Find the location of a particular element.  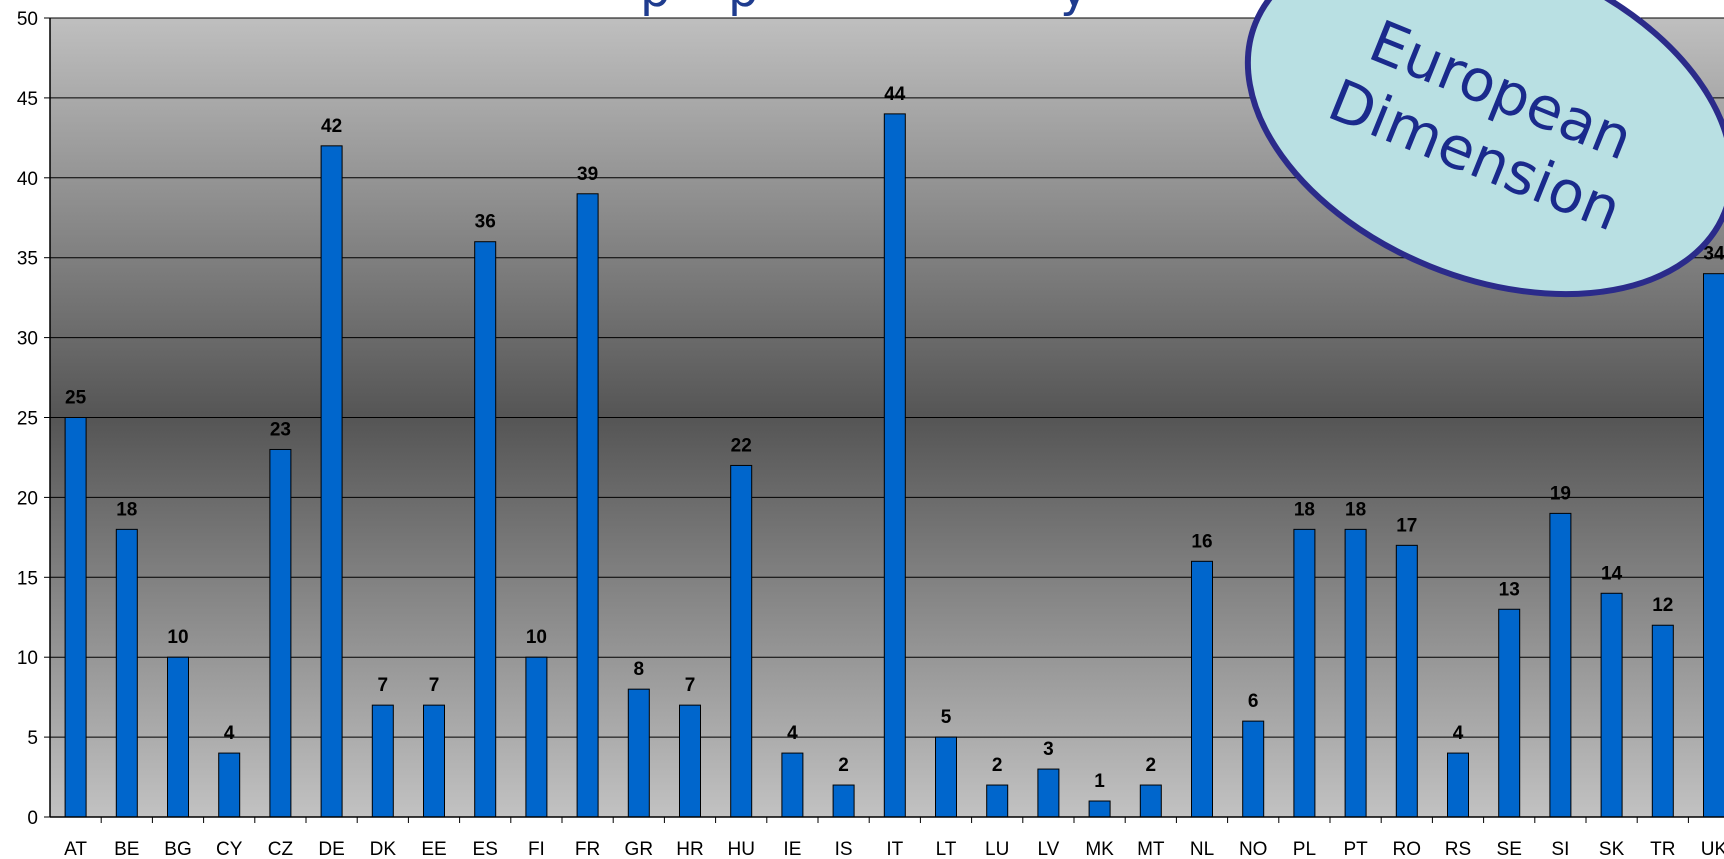

data-label-ee: 7 is located at coordinates (434, 685).